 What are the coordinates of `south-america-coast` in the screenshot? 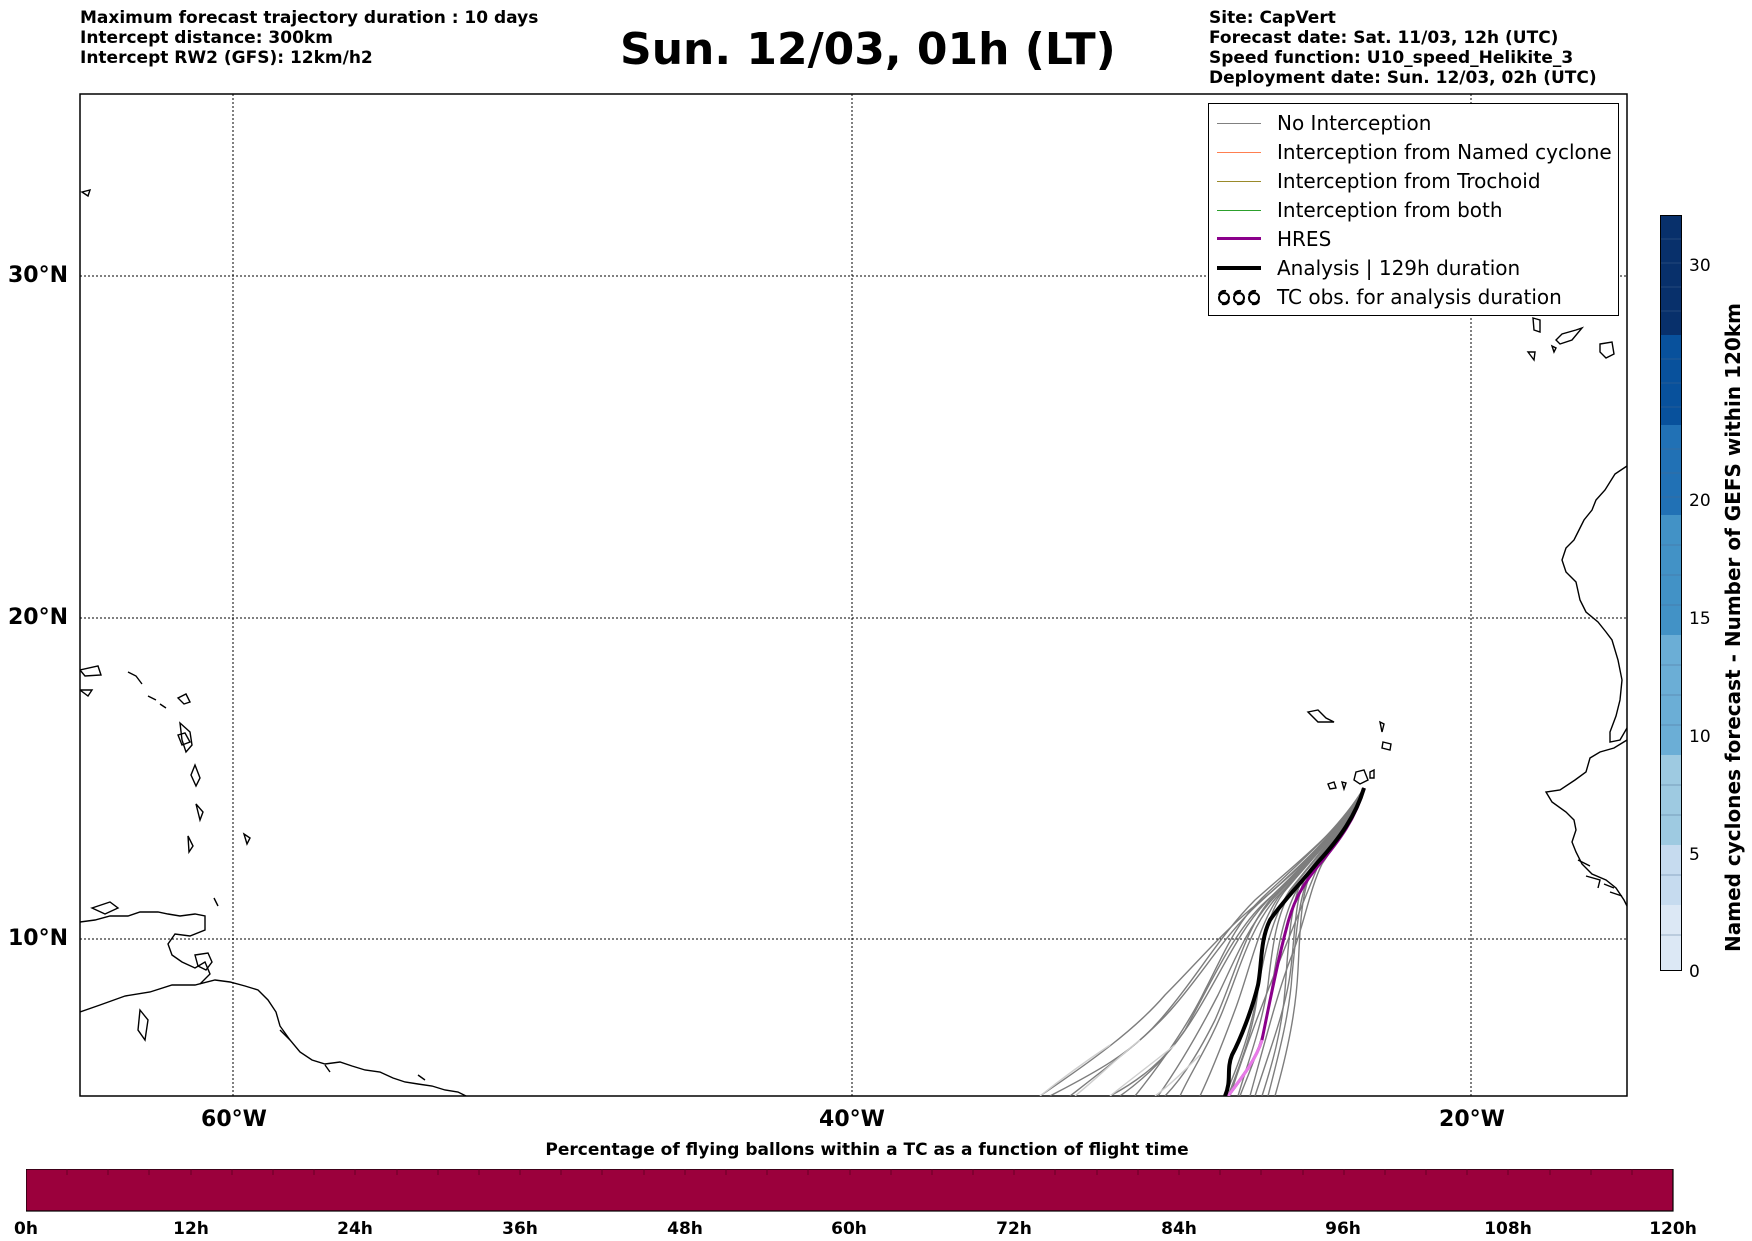 It's located at (273, 1037).